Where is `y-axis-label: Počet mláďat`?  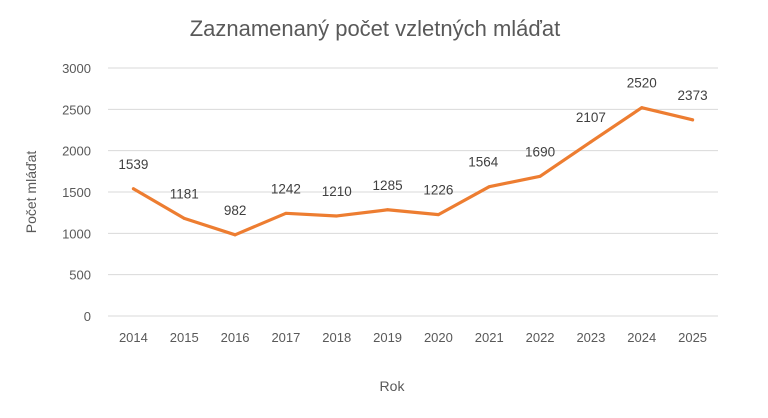 y-axis-label: Počet mláďat is located at coordinates (31, 192).